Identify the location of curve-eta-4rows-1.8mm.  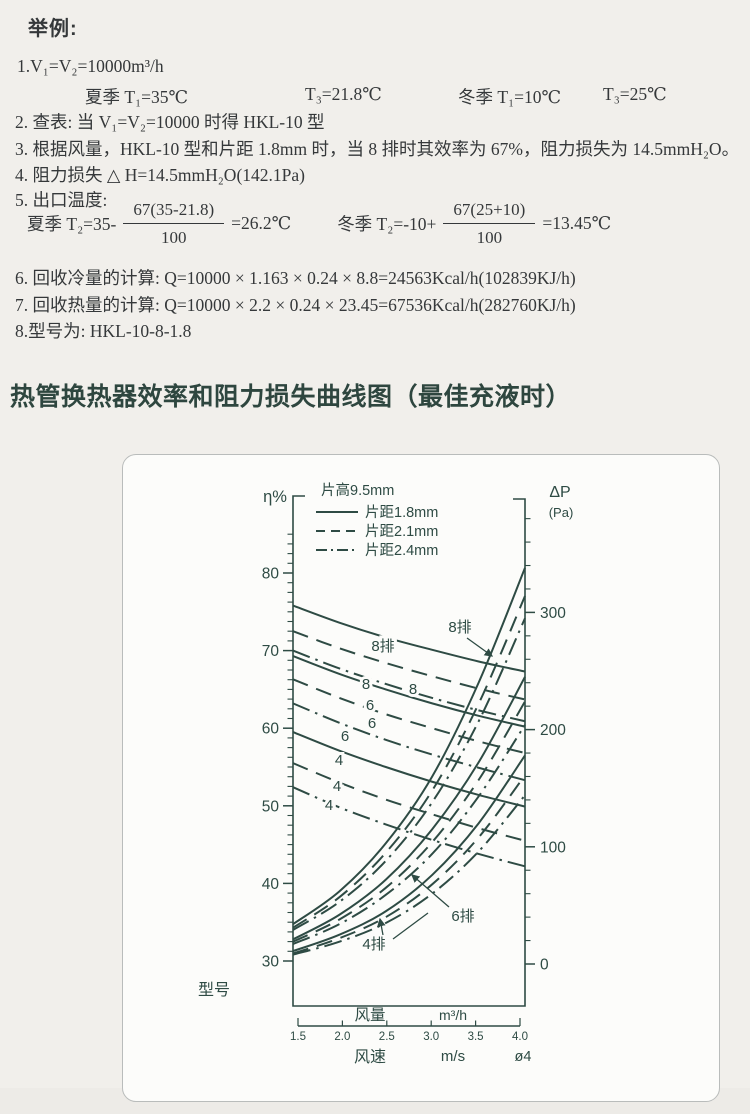
(409, 769).